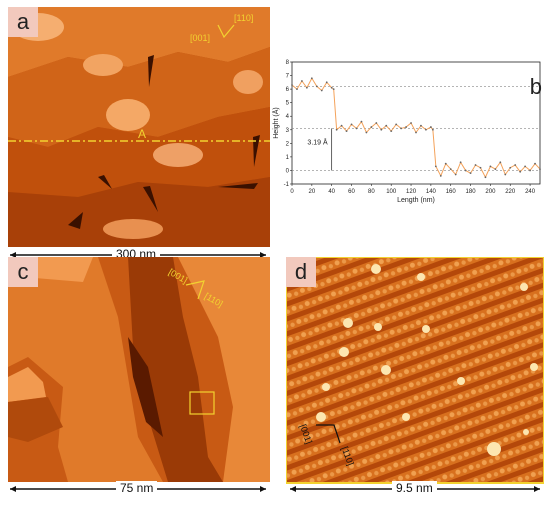 This screenshot has width=550, height=506. Describe the element at coordinates (328, 434) in the screenshot. I see `orientation-arrows-d` at that location.